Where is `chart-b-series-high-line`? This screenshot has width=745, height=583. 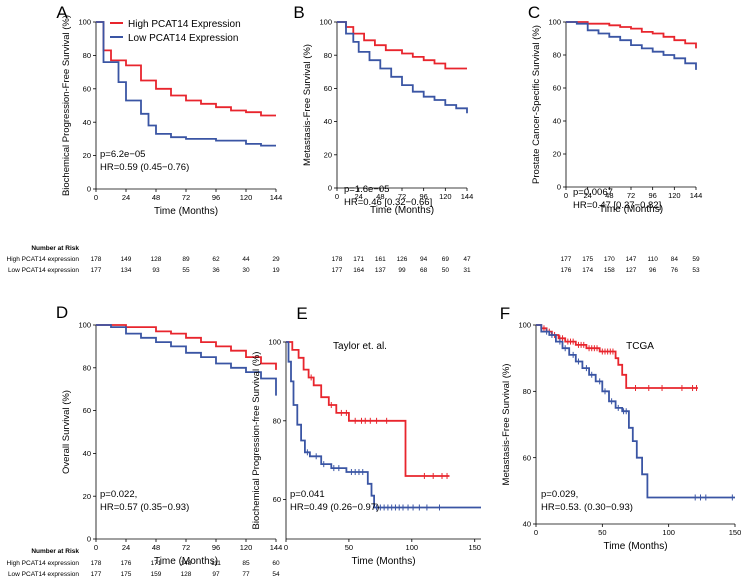
chart-b-series-high-line is located at coordinates (402, 45).